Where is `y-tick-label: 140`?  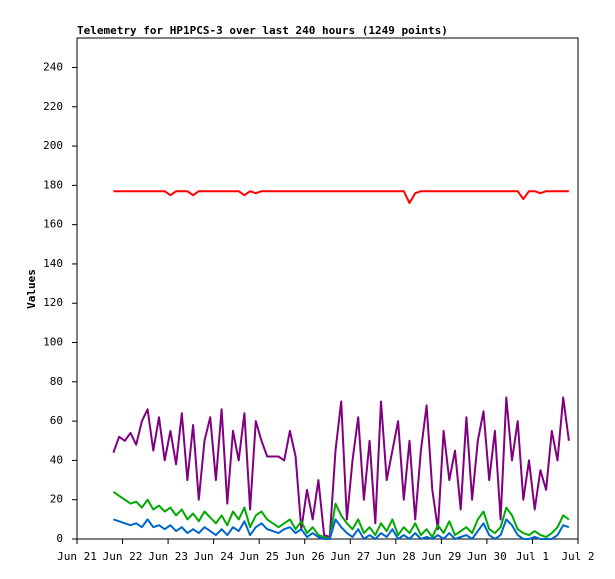
y-tick-label: 140 is located at coordinates (53, 263).